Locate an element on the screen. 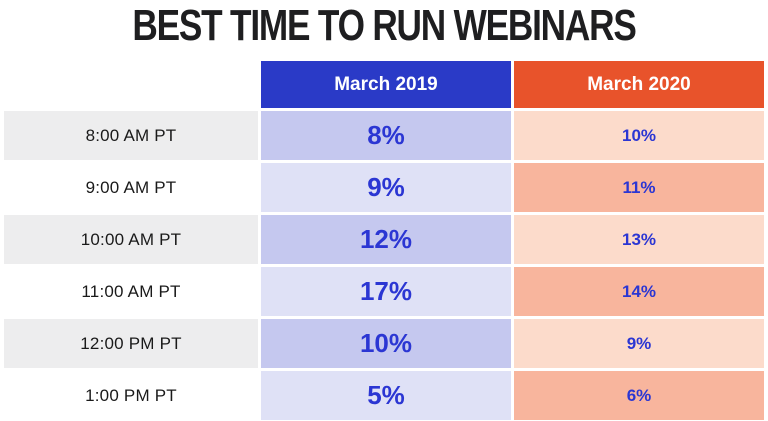 This screenshot has width=768, height=421. value-2019-10am: 12% is located at coordinates (386, 239).